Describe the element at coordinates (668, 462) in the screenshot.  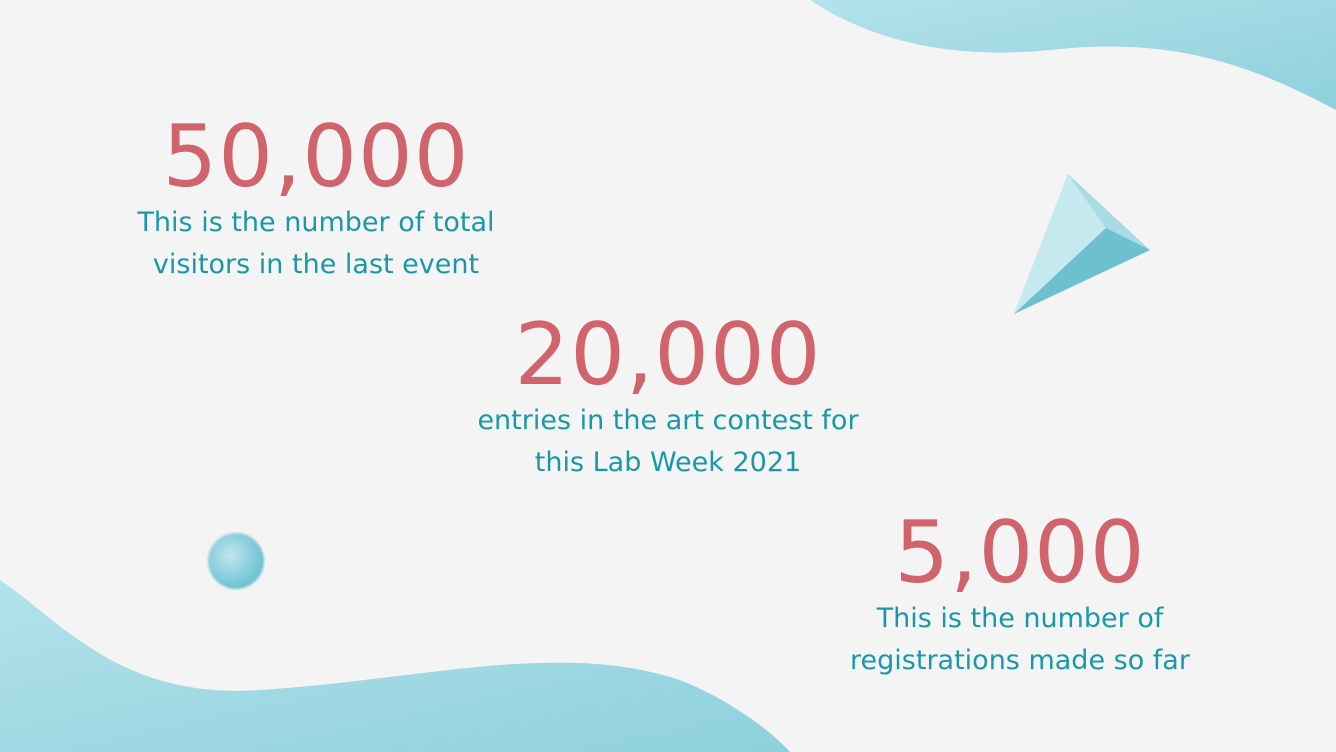
I see `stat-description-line2: this Lab Week 2021` at that location.